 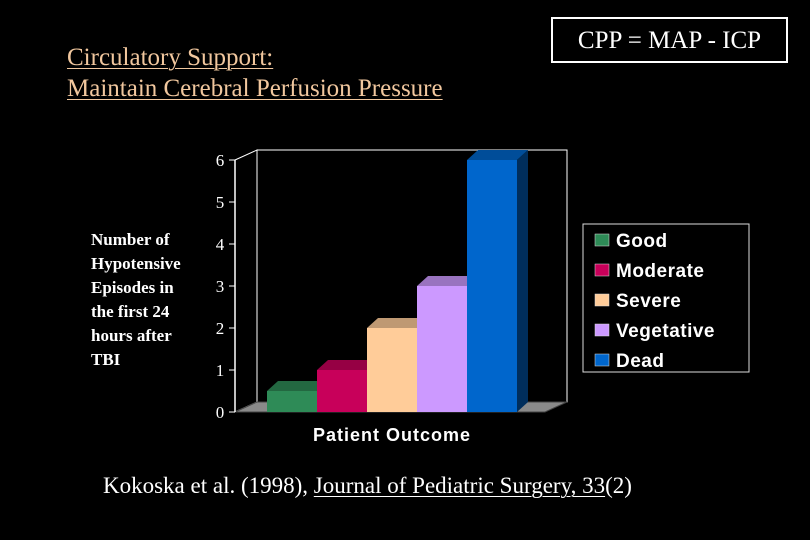 I want to click on legend-item-severe: Severe, so click(x=648, y=301).